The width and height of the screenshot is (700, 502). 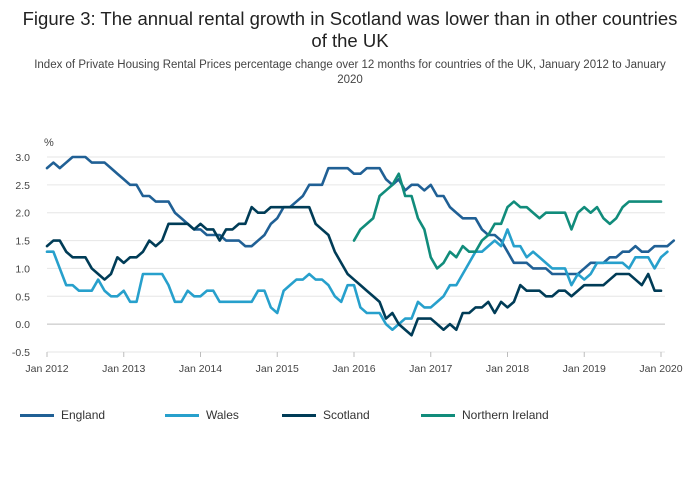 What do you see at coordinates (22, 158) in the screenshot?
I see `y-tick-label: 3.0` at bounding box center [22, 158].